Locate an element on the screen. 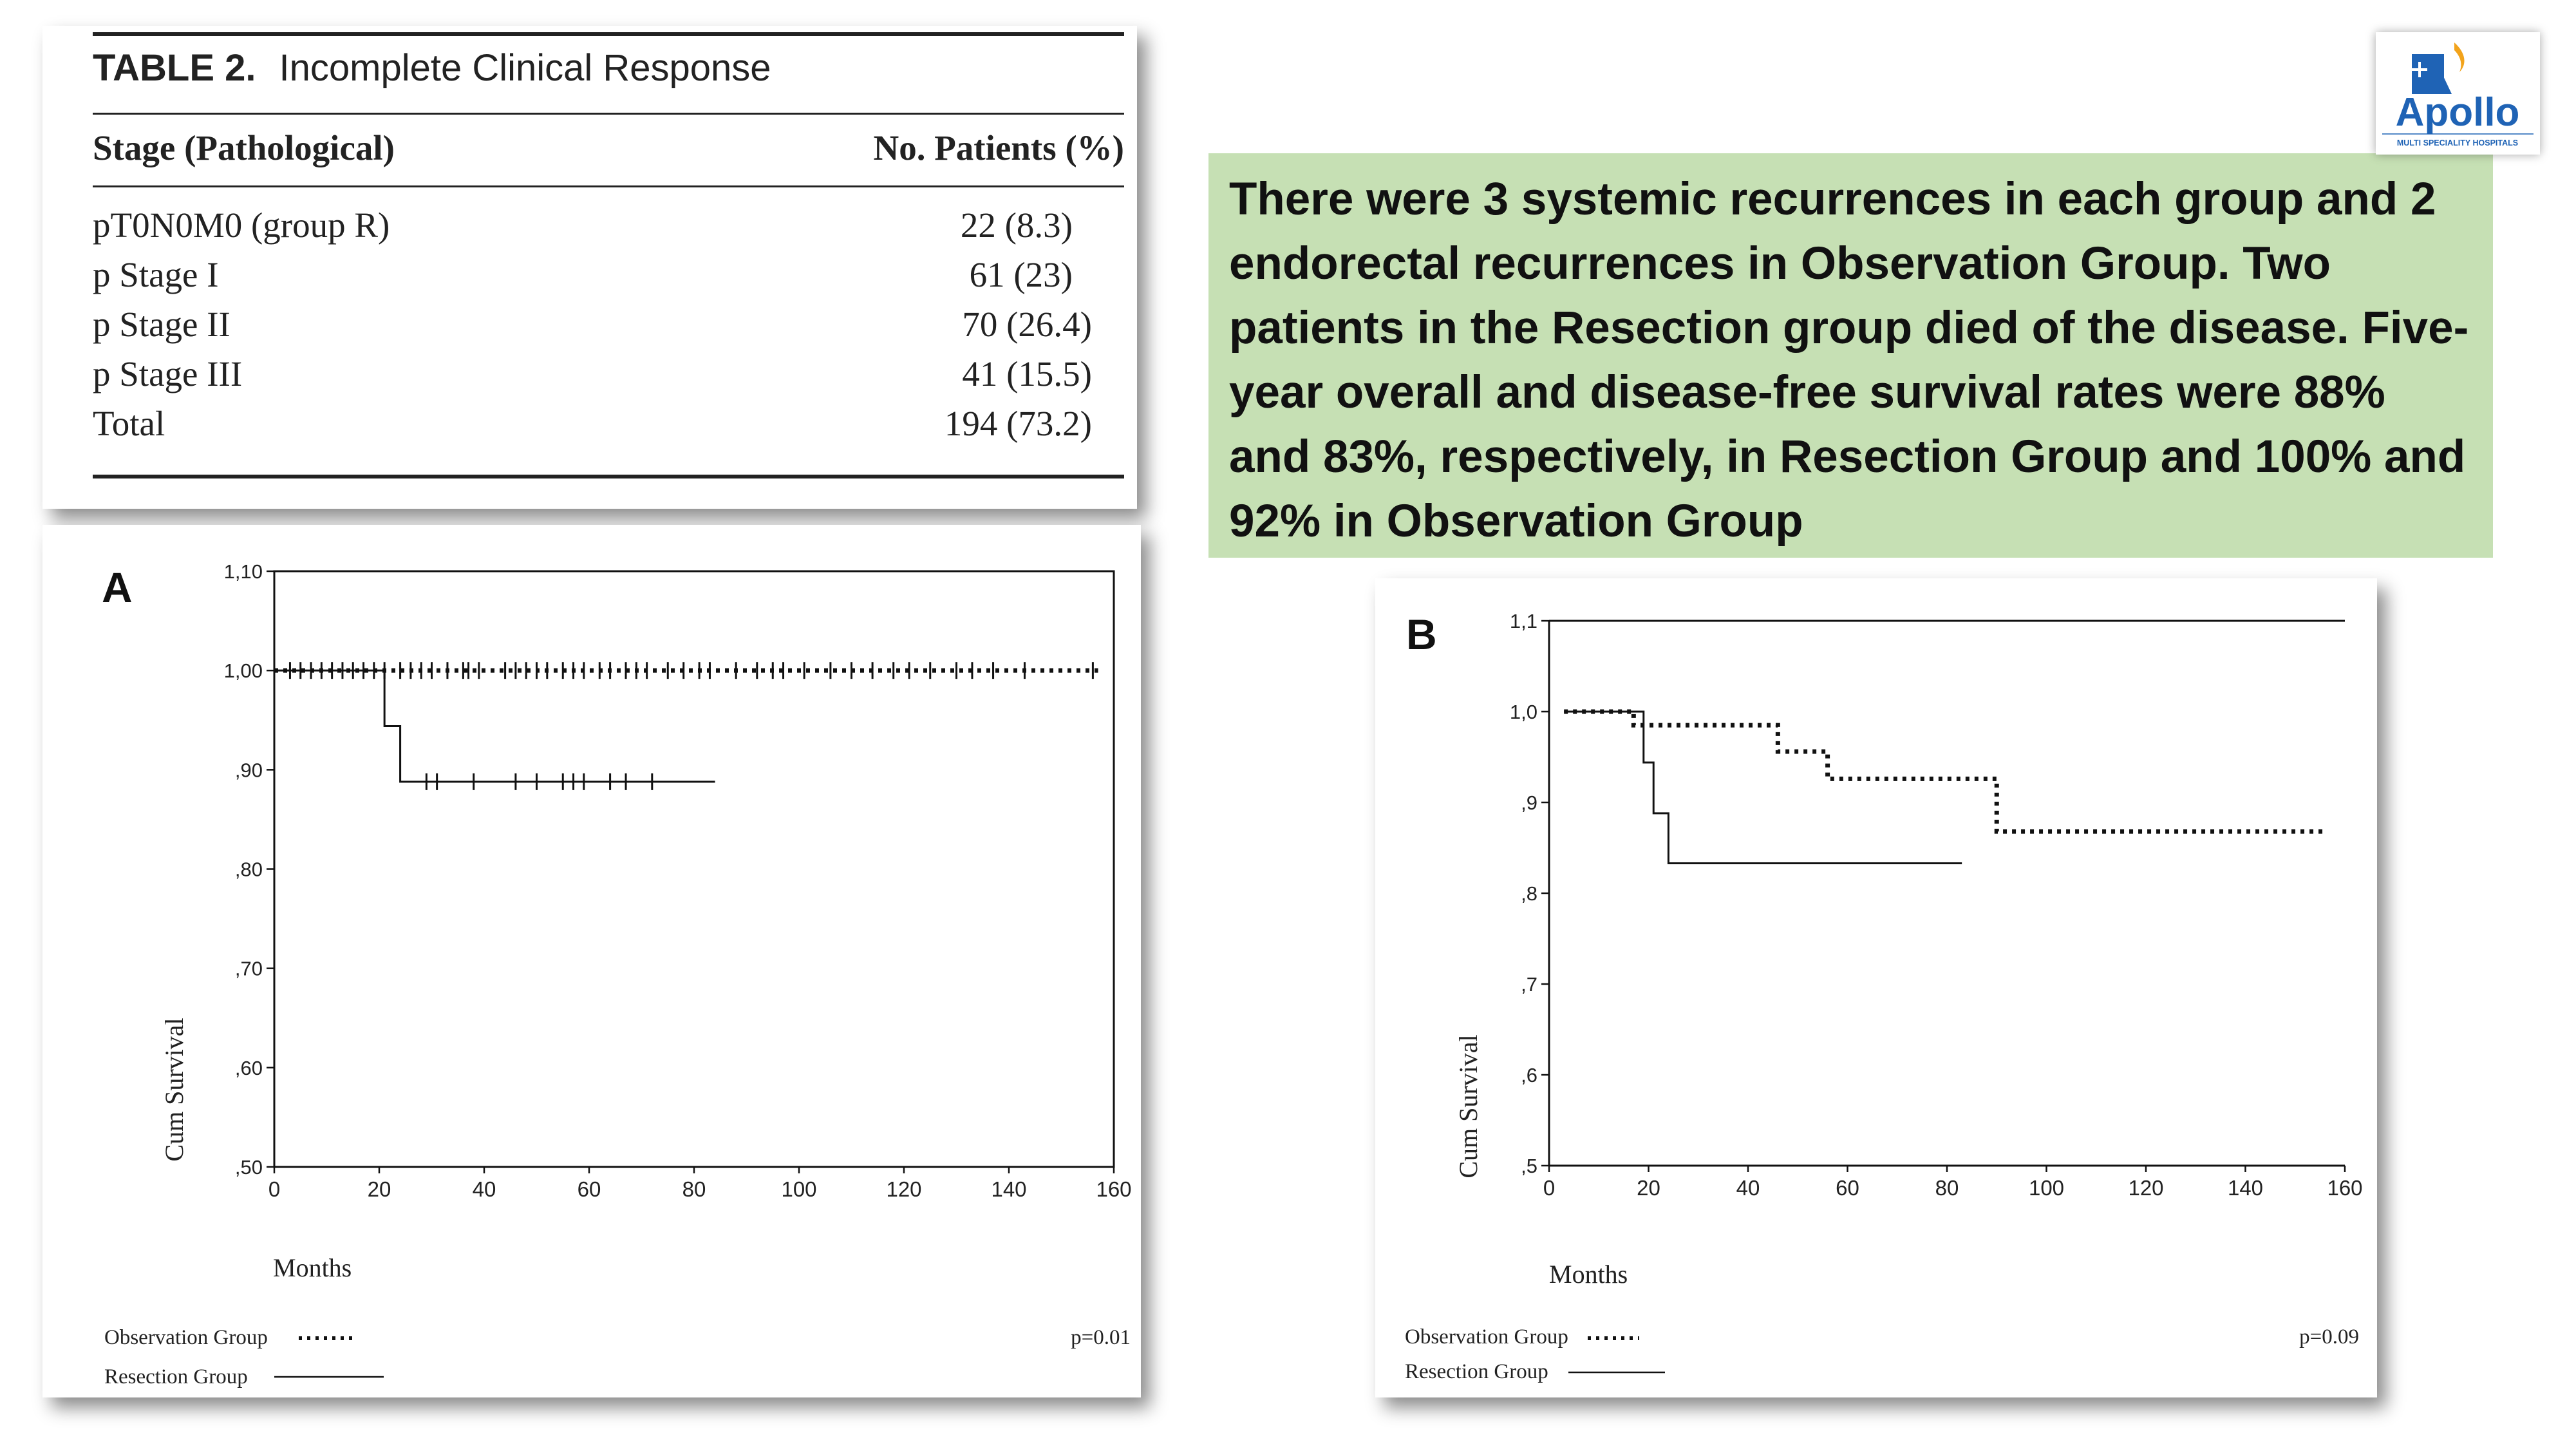 The image size is (2576, 1449). table-title-lead: TABLE 2. is located at coordinates (174, 68).